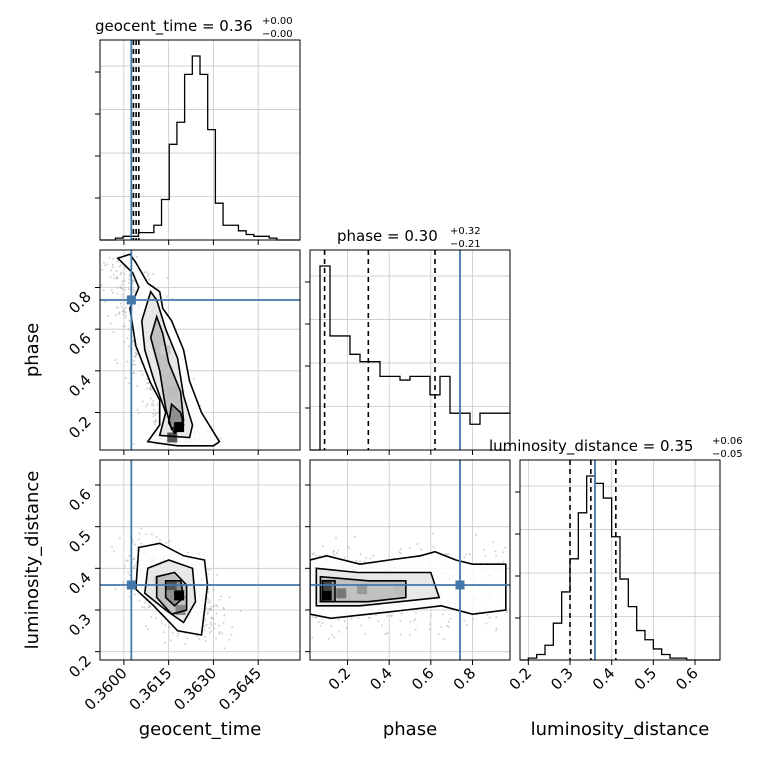 The height and width of the screenshot is (760, 760). What do you see at coordinates (410, 358) in the screenshot?
I see `hist-phase-step` at bounding box center [410, 358].